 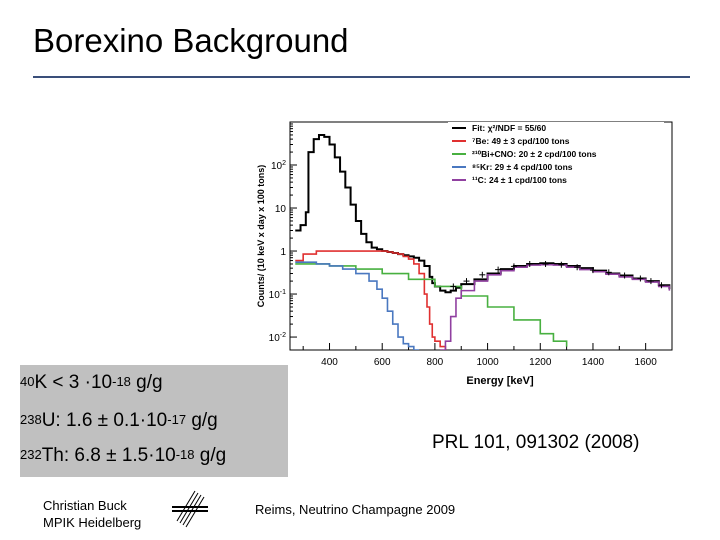 I want to click on limit-th232-exponent: -18, so click(x=185, y=454).